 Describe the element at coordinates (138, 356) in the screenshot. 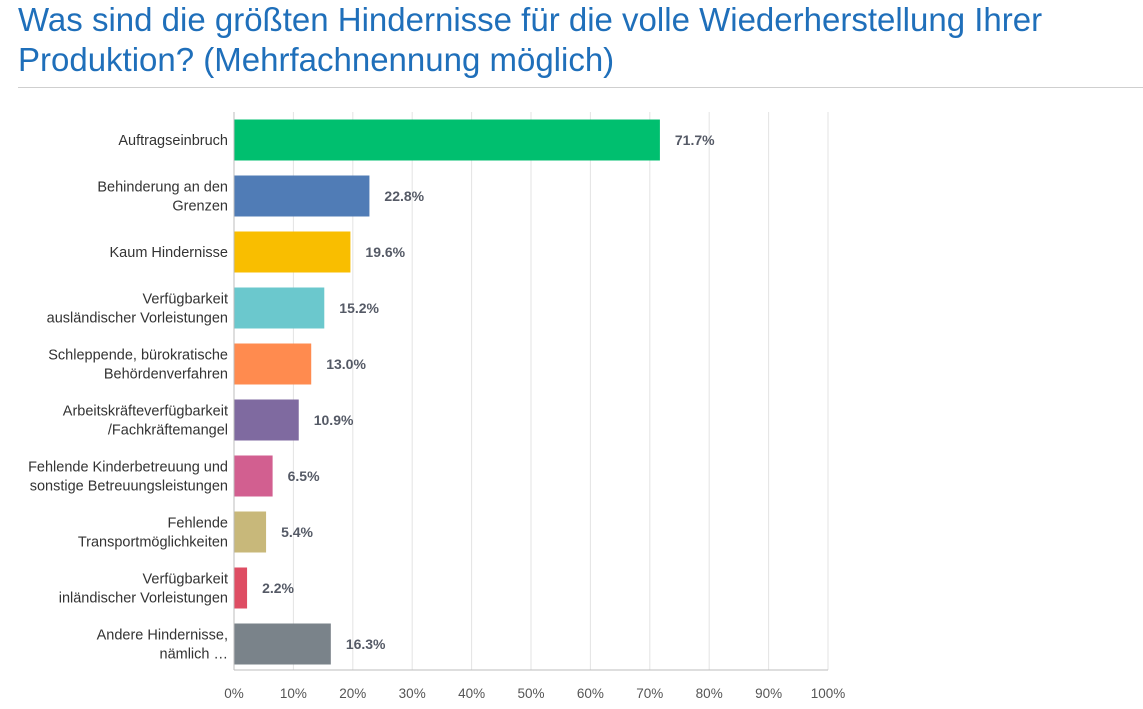

I see `category-label: Schleppende, bürokratische` at that location.